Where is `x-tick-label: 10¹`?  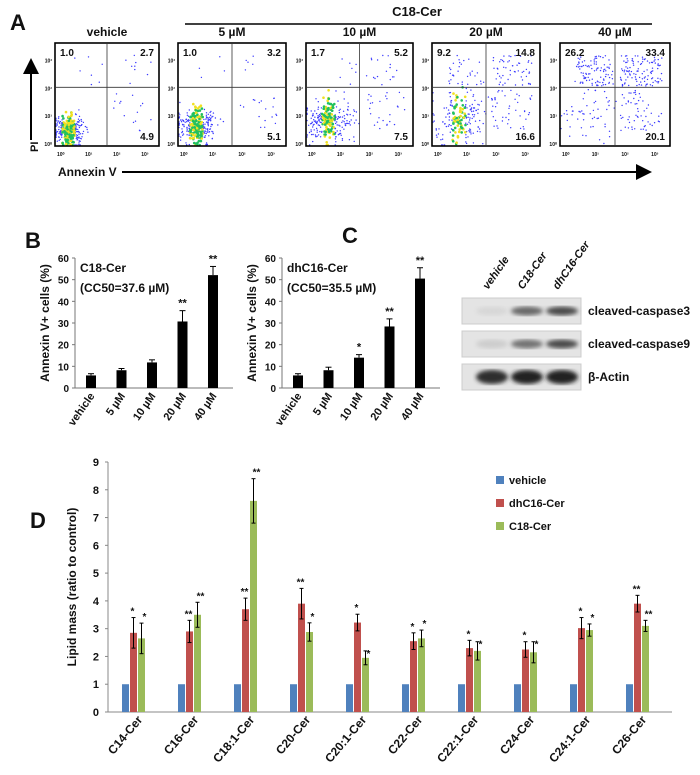 x-tick-label: 10¹ is located at coordinates (213, 155).